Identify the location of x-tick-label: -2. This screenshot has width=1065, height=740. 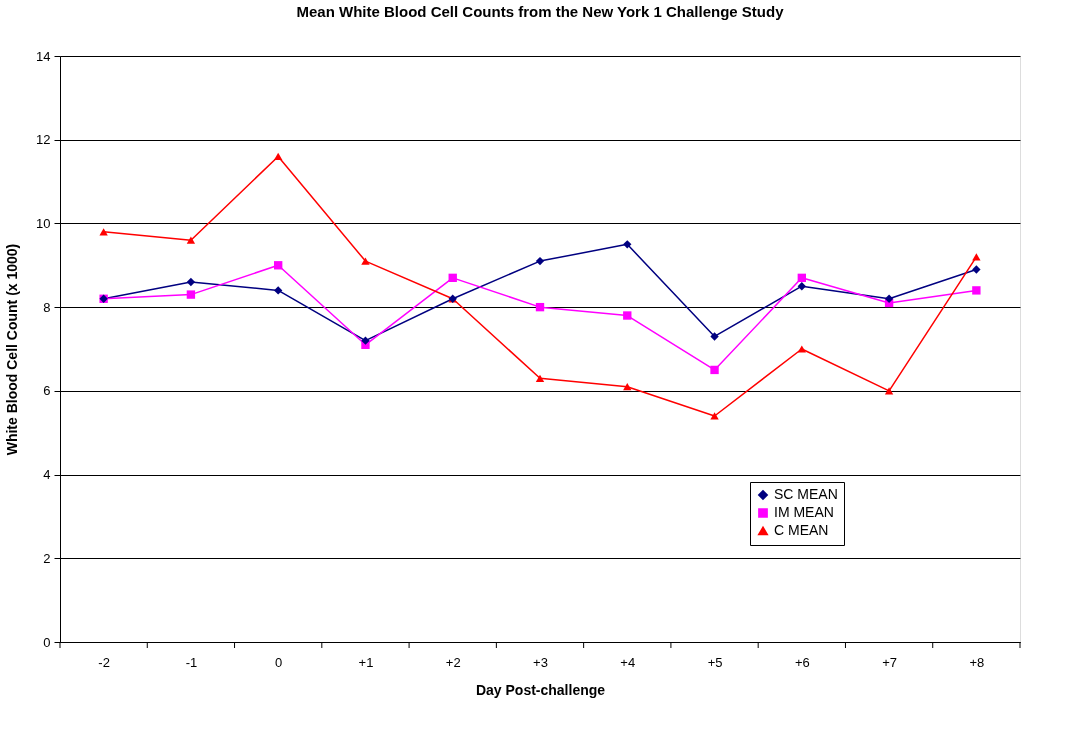
(104, 662).